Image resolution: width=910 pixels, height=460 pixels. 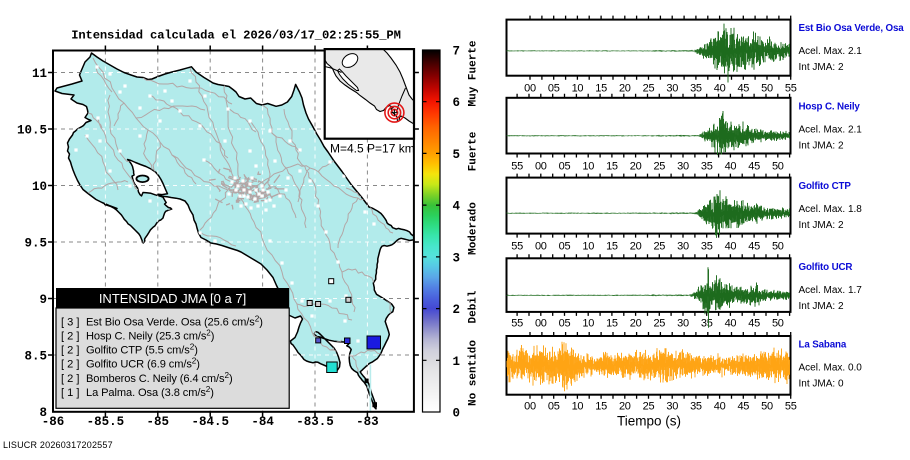 What do you see at coordinates (457, 414) in the screenshot?
I see `svg-text: 0` at bounding box center [457, 414].